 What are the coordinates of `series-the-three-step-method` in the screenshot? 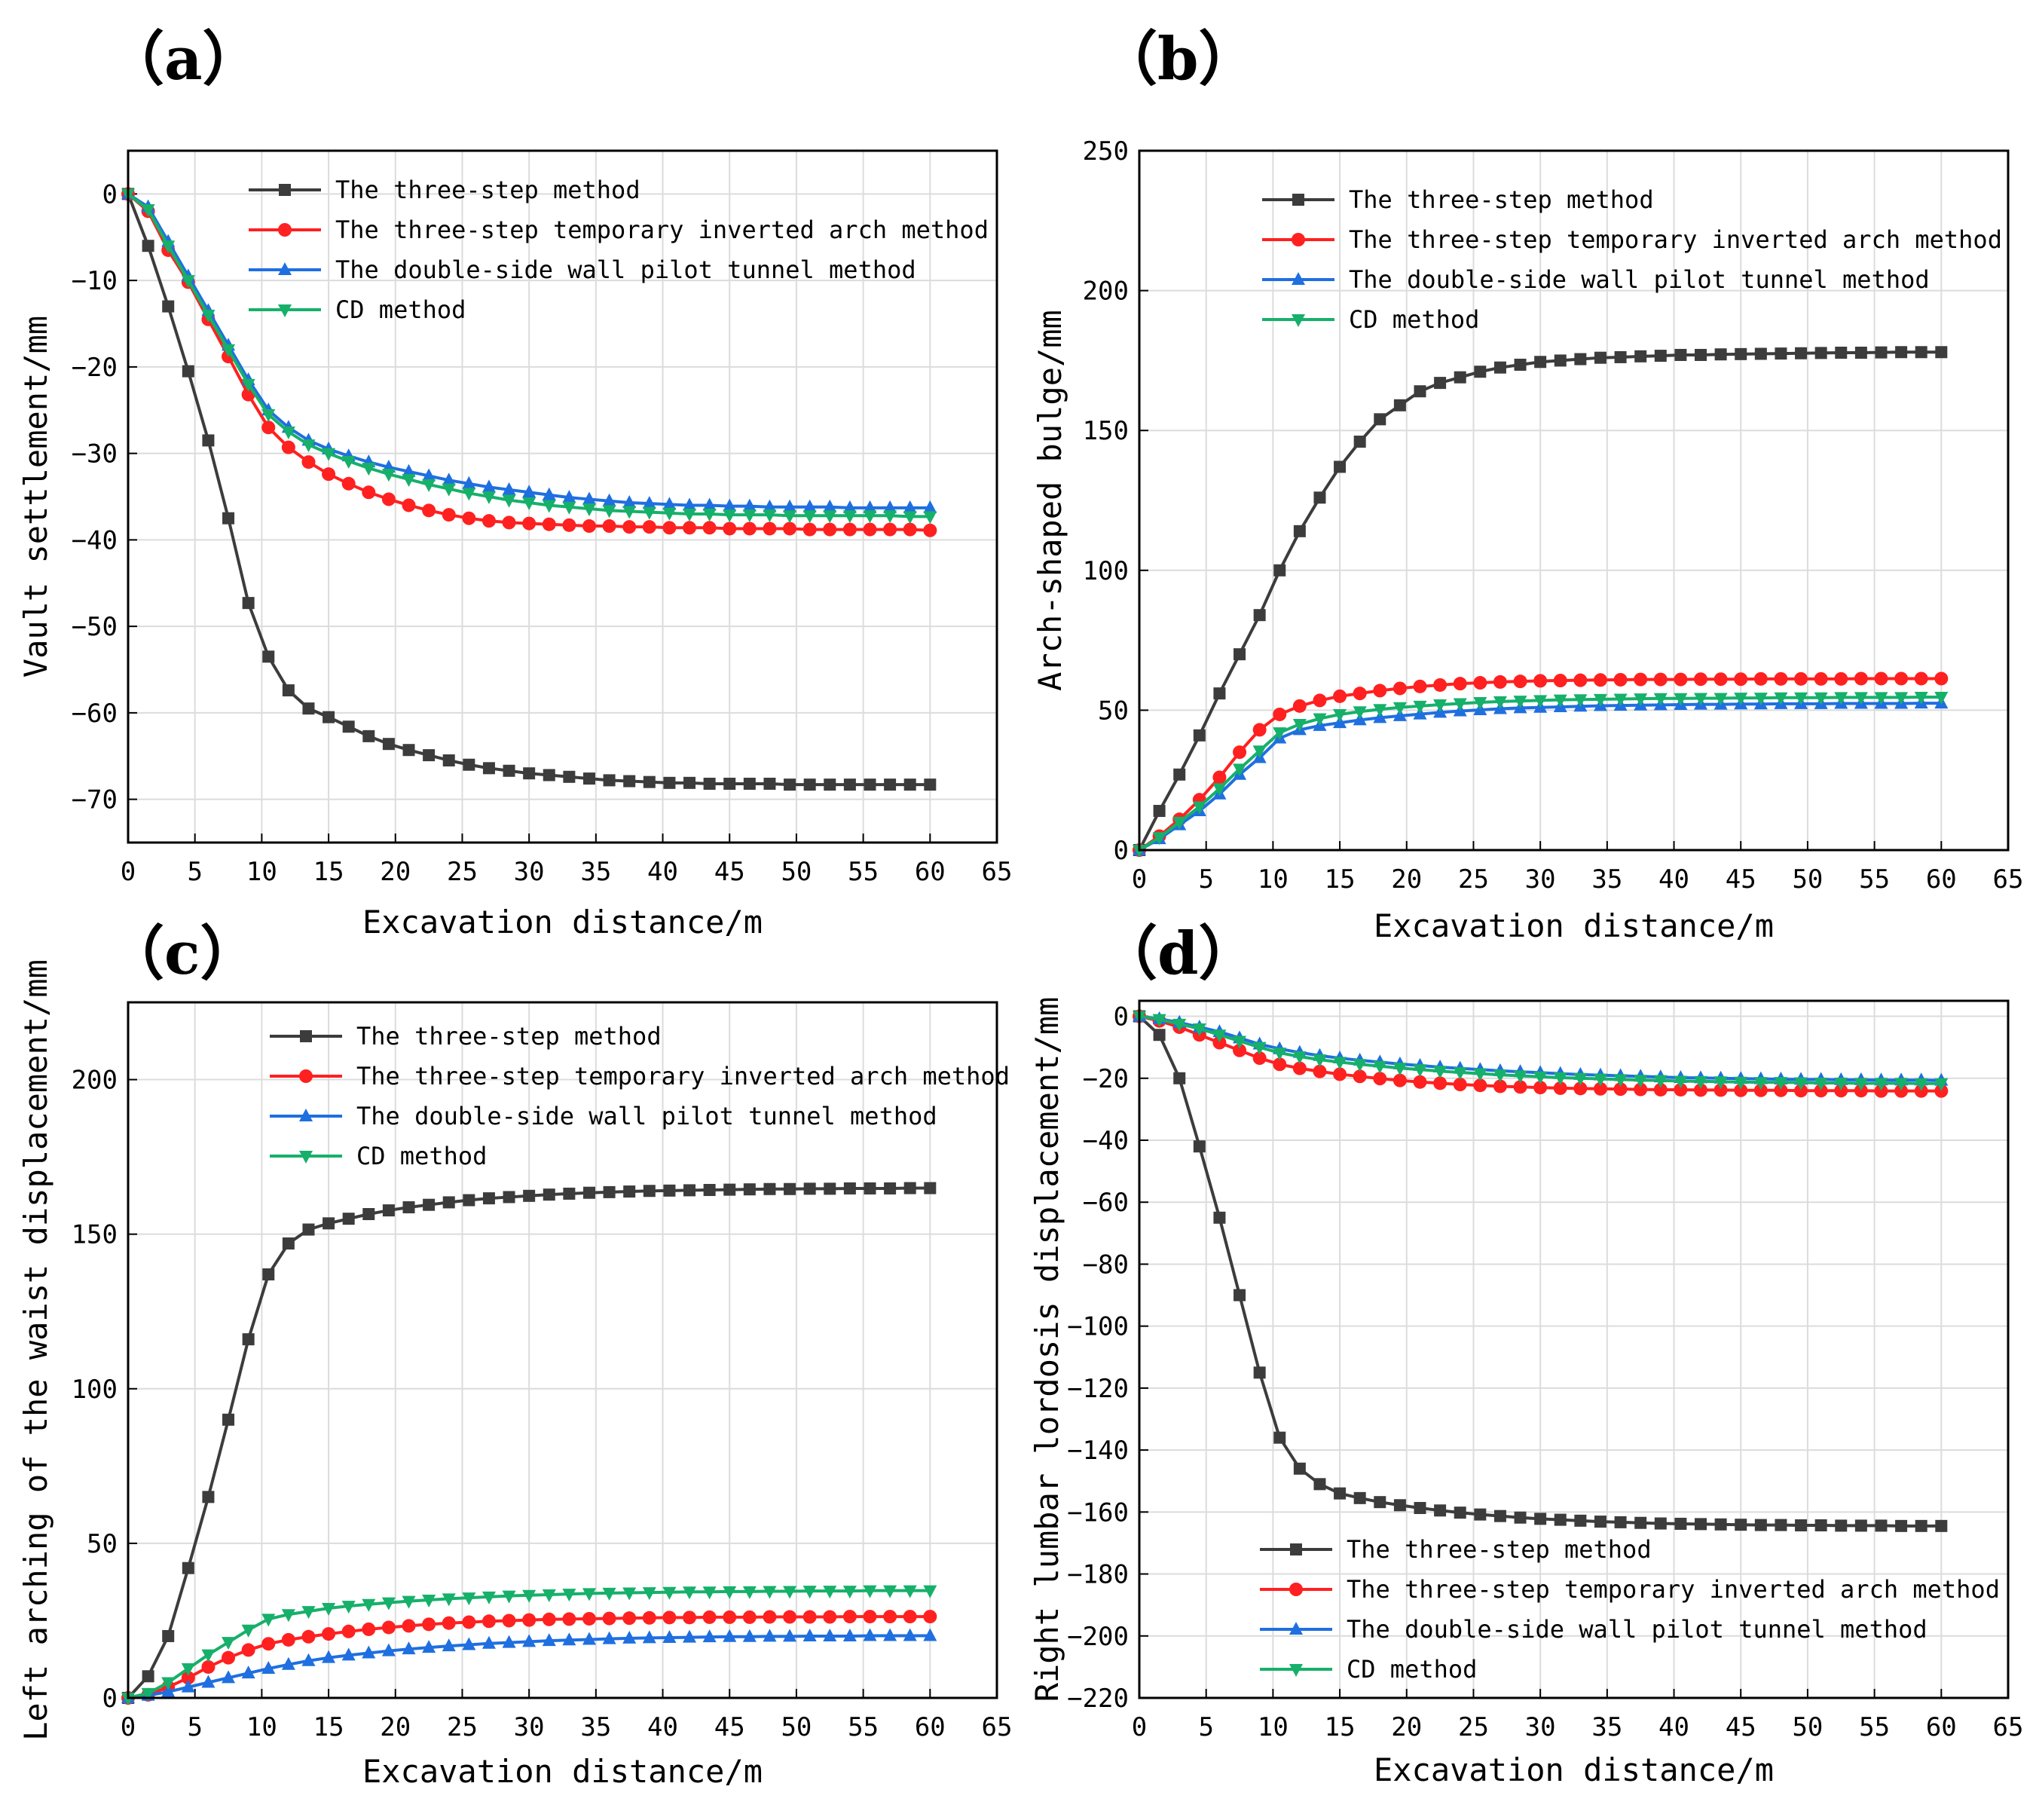 It's located at (1540, 601).